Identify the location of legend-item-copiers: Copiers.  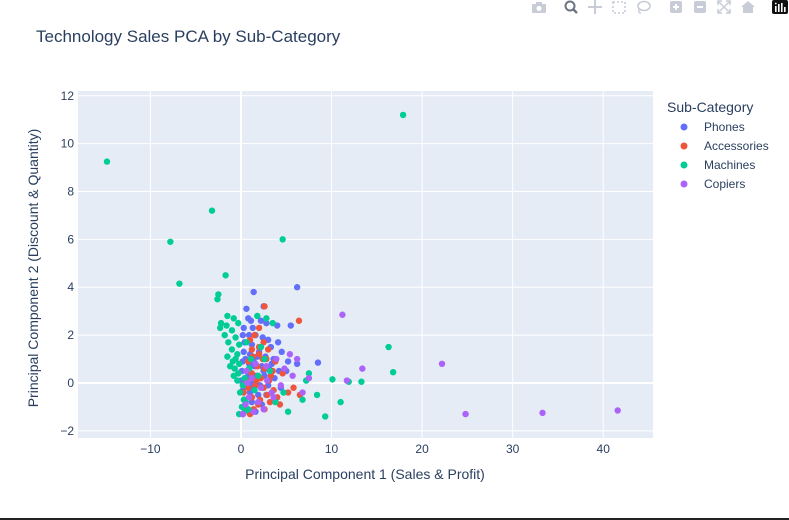
(713, 184).